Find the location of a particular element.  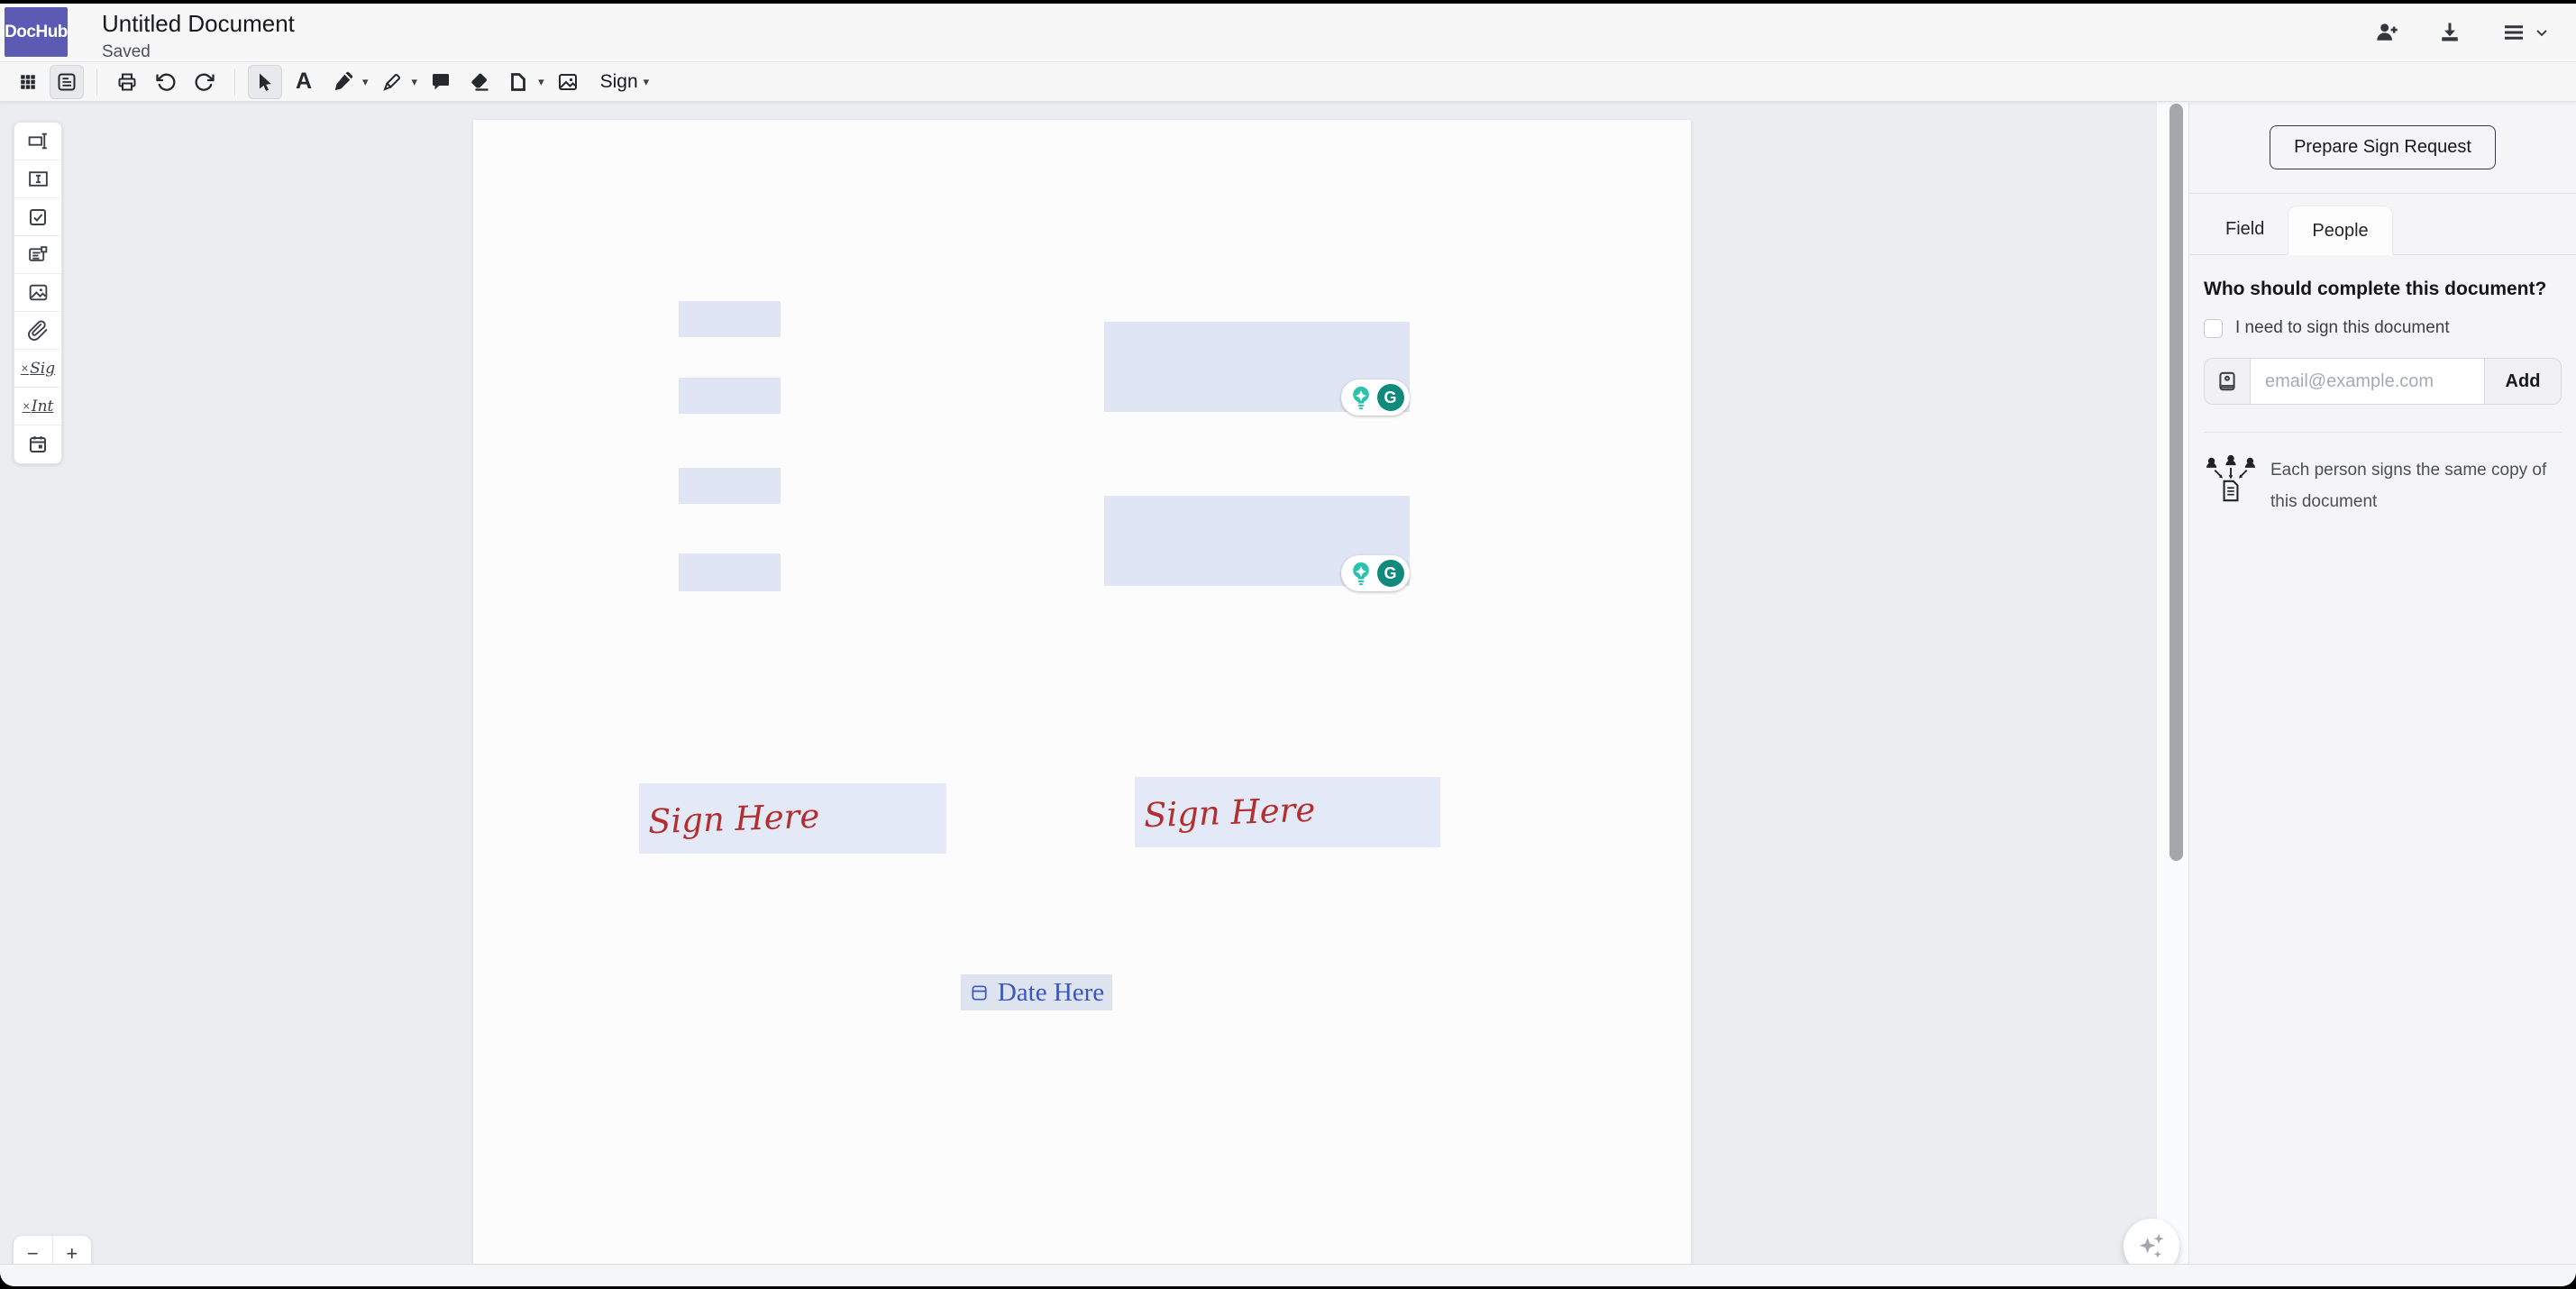

apps-grid-icon is located at coordinates (28, 82).